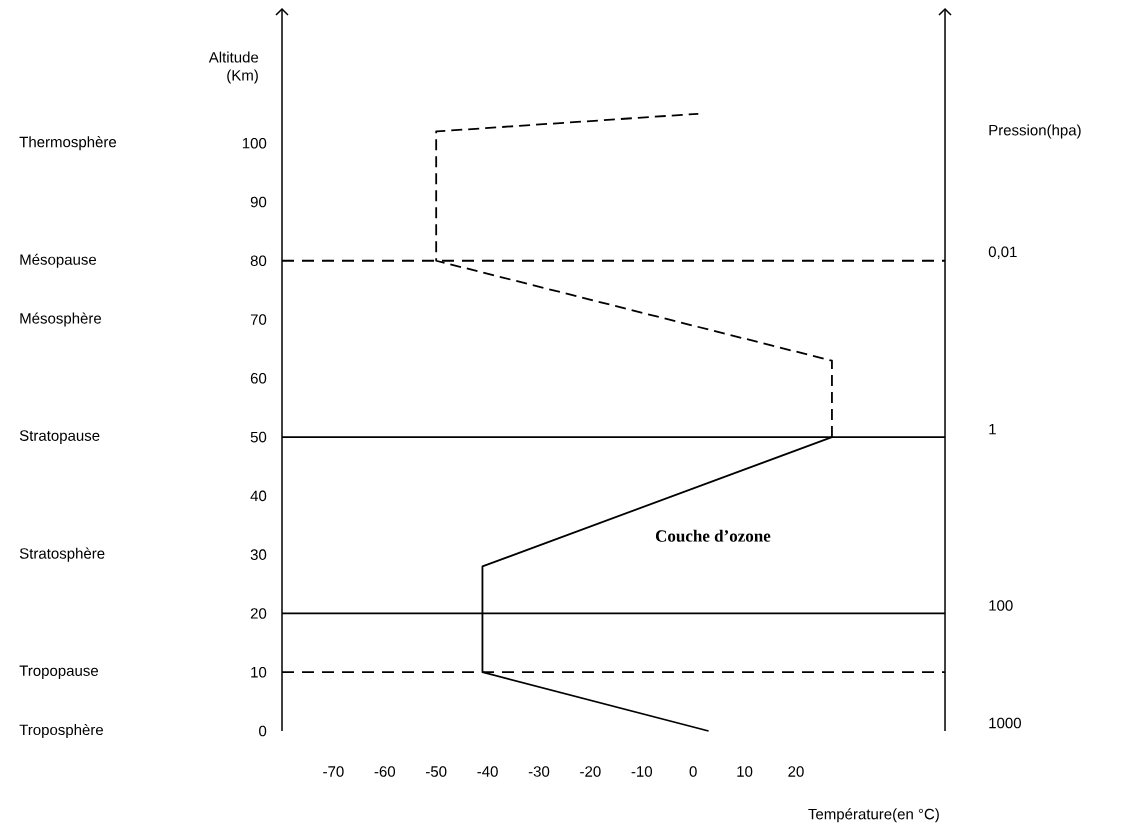 This screenshot has height=834, width=1143. I want to click on text: Thermosphère, so click(68, 143).